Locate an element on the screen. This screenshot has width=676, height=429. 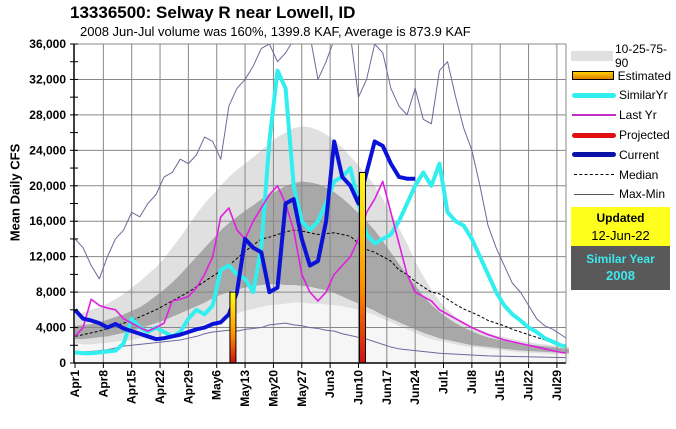
y-tick-label: 16,000 is located at coordinates (47, 221).